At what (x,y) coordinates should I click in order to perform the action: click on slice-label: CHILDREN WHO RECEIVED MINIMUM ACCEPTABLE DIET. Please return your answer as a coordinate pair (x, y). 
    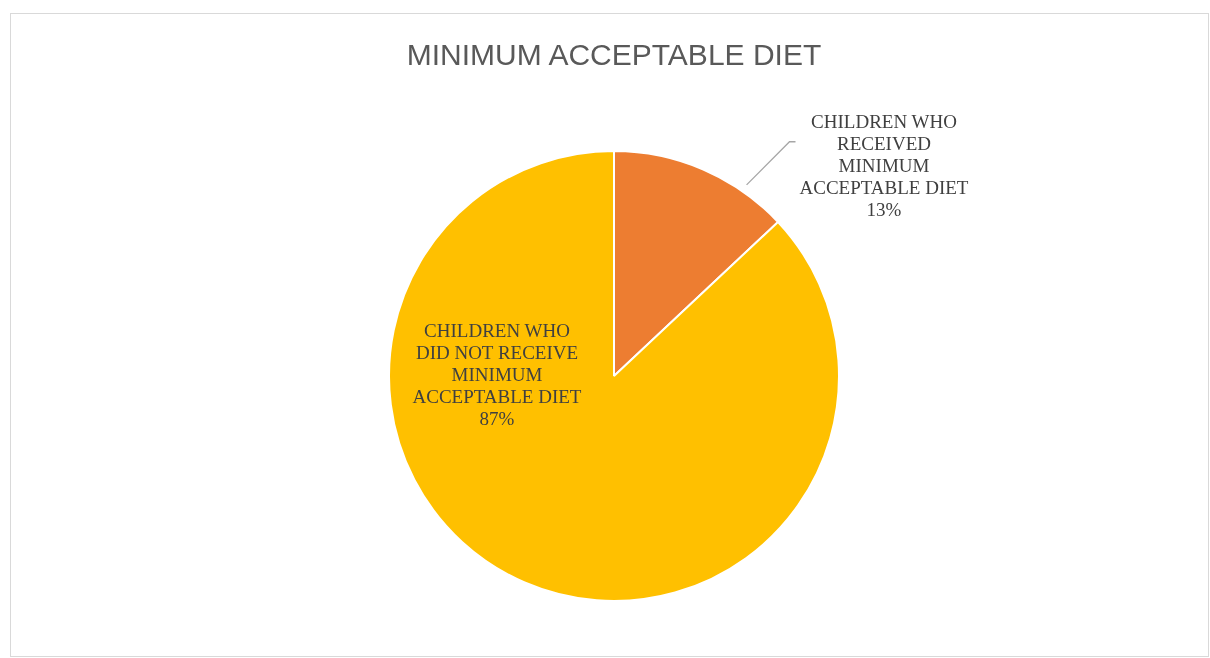
    Looking at the image, I should click on (884, 154).